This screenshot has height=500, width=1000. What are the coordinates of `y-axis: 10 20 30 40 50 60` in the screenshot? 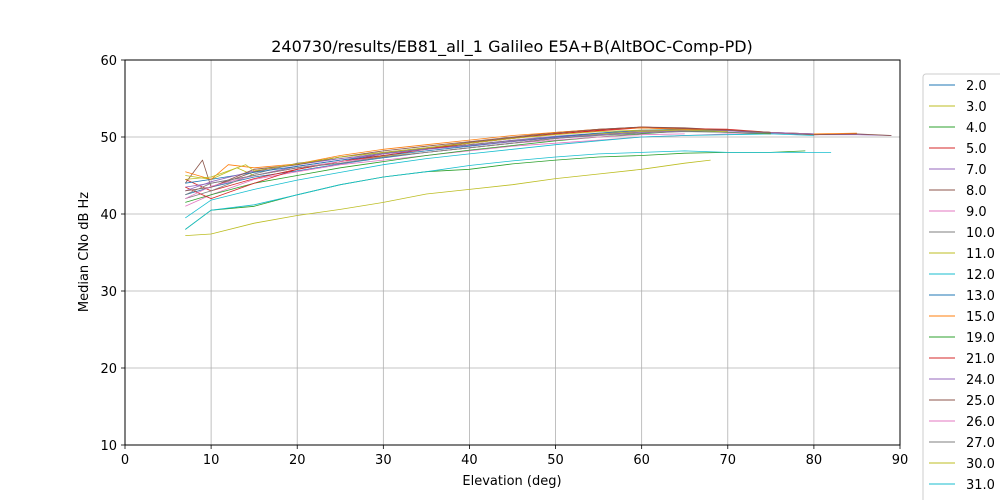 It's located at (112, 254).